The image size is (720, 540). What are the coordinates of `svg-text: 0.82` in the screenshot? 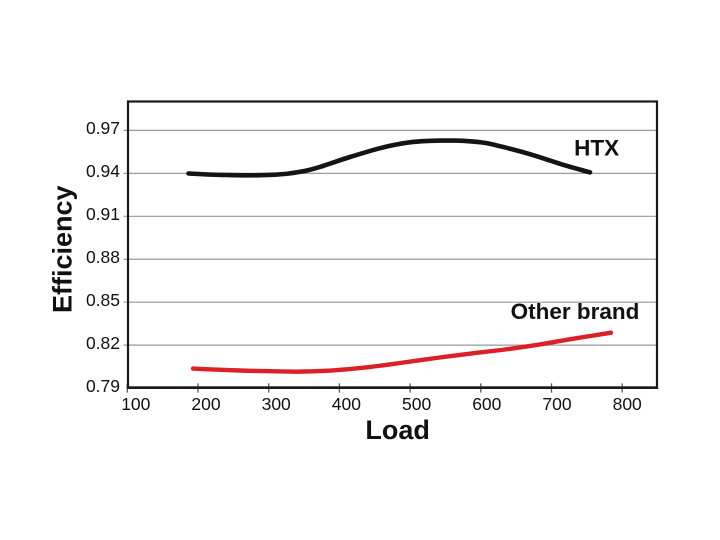 It's located at (103, 343).